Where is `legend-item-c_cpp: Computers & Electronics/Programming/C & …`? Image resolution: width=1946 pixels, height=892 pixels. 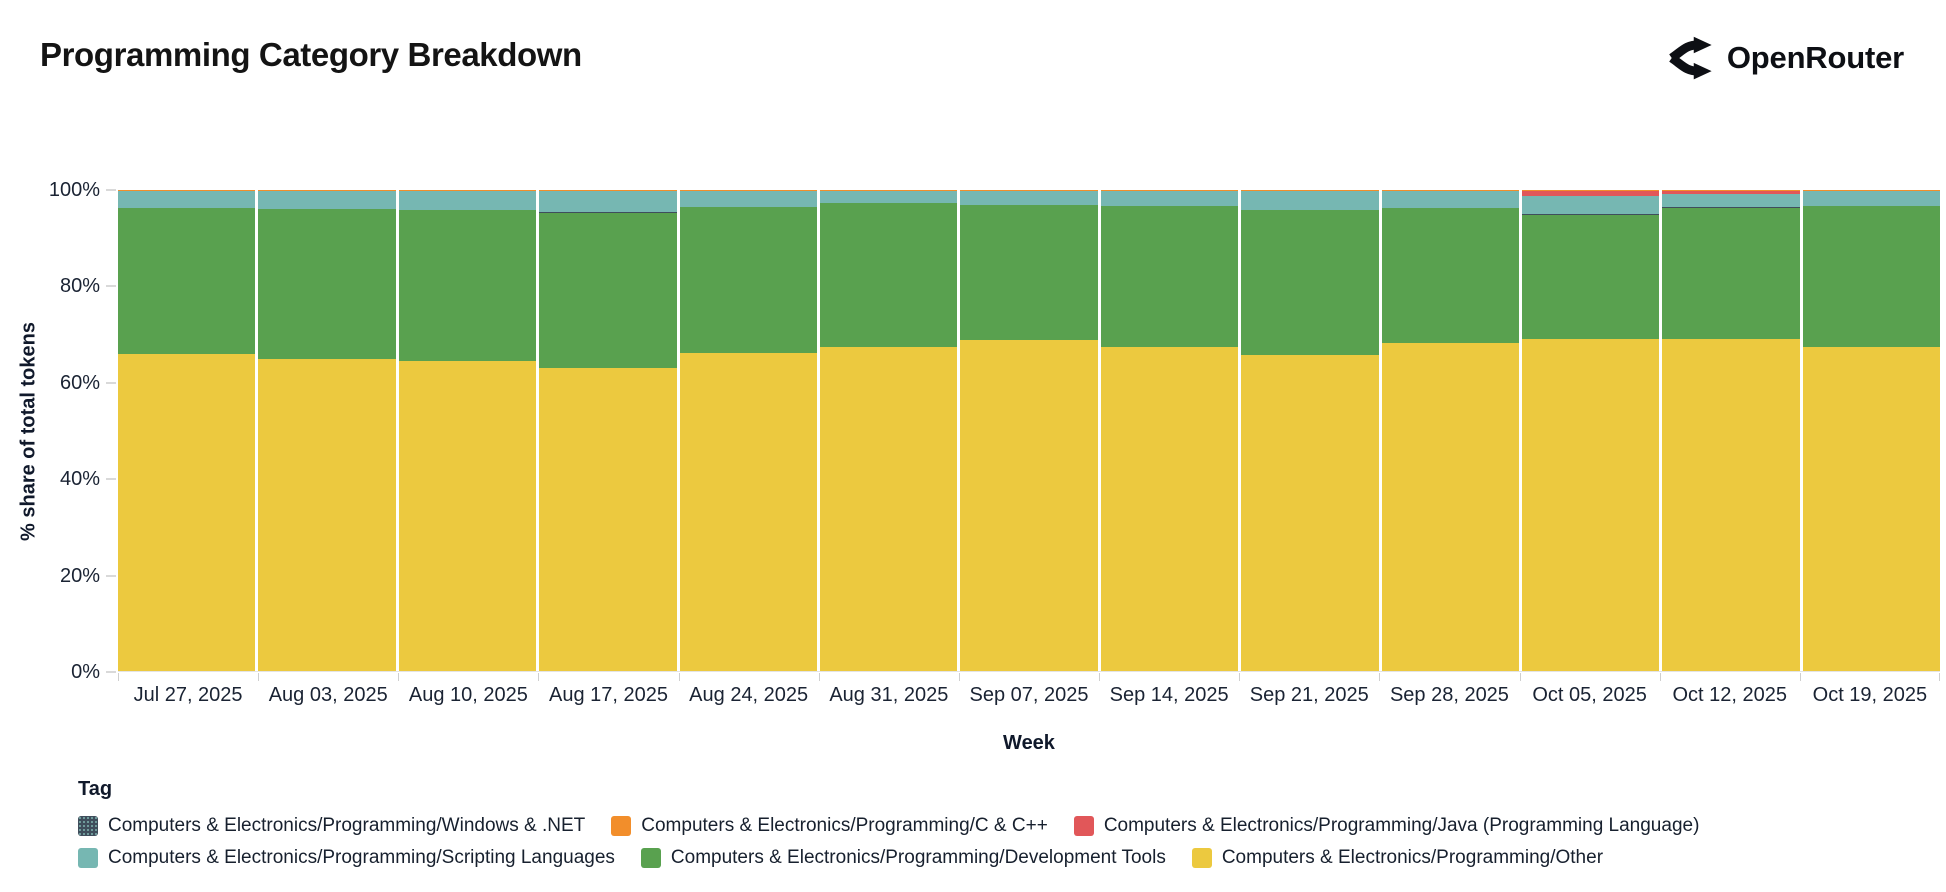
legend-item-c_cpp: Computers & Electronics/Programming/C & … is located at coordinates (829, 826).